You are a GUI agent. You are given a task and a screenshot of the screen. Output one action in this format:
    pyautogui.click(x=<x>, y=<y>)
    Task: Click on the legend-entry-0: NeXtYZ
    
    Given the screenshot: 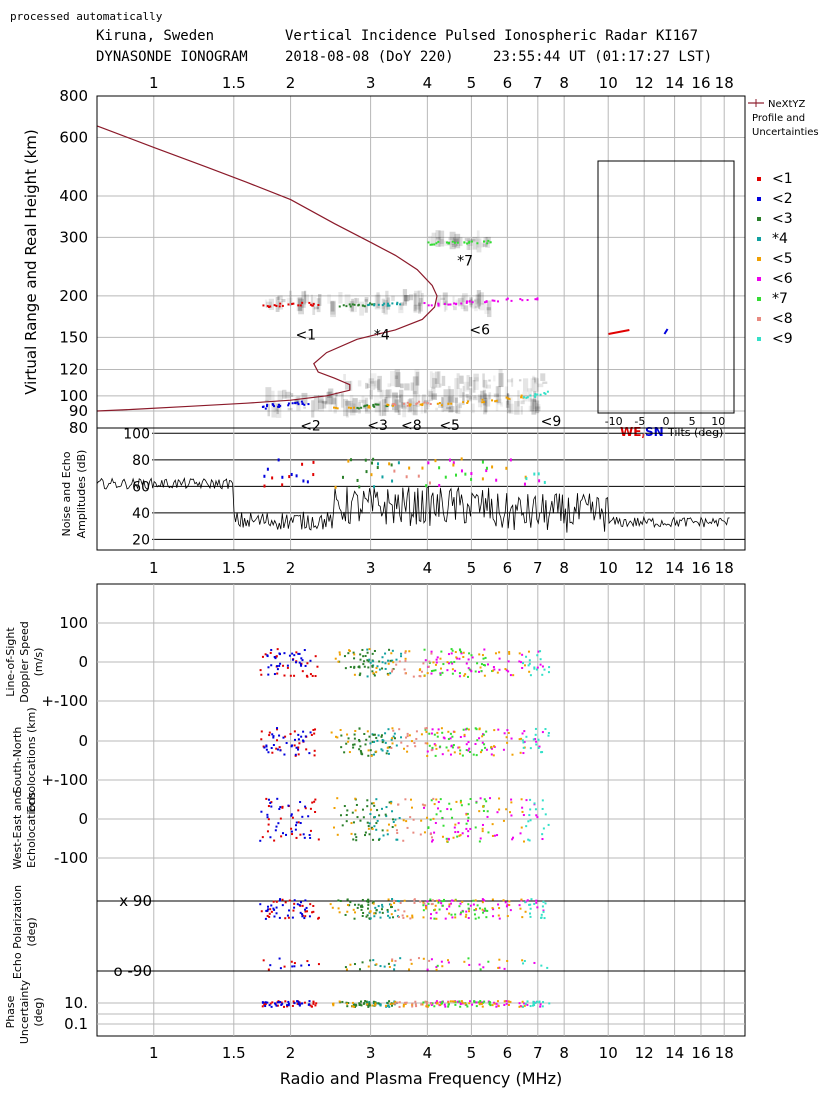 What is the action you would take?
    pyautogui.click(x=787, y=104)
    